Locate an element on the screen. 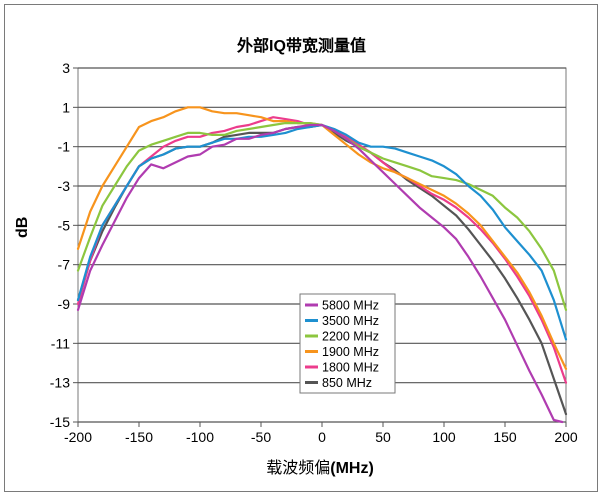 The height and width of the screenshot is (497, 603). legend-entry: 5800 MHz is located at coordinates (350, 306).